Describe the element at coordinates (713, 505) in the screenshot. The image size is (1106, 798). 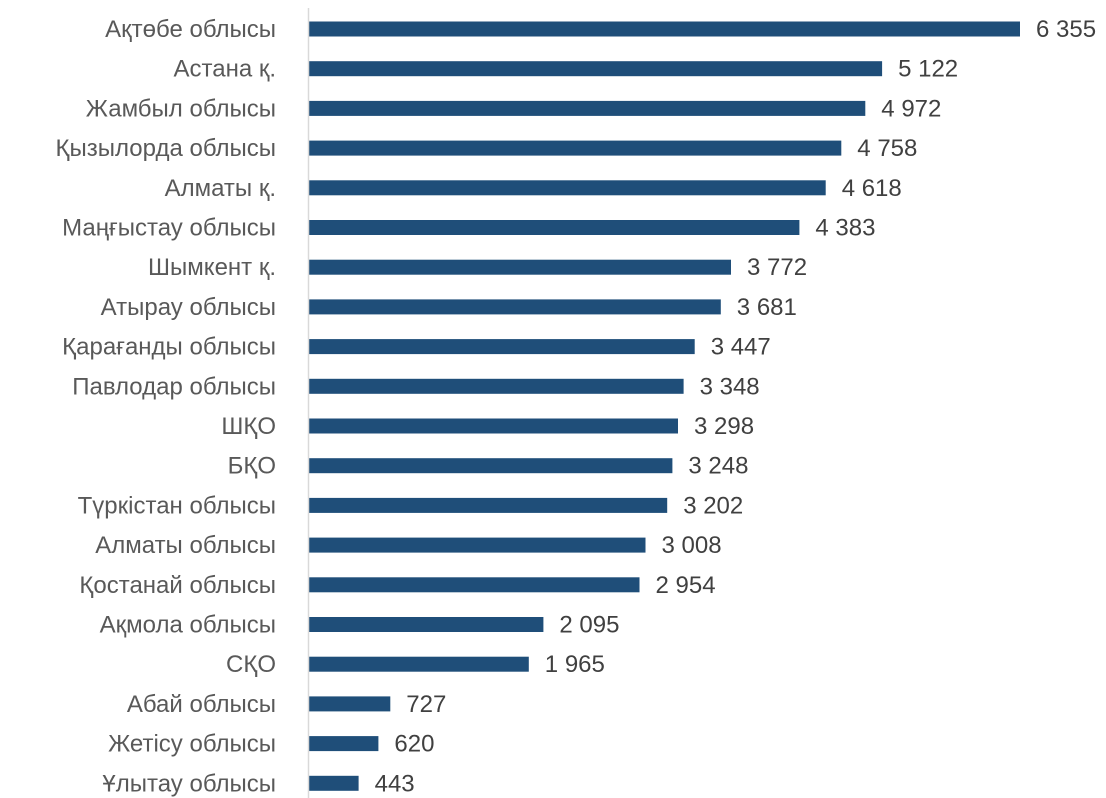
I see `value-label: 3 202` at that location.